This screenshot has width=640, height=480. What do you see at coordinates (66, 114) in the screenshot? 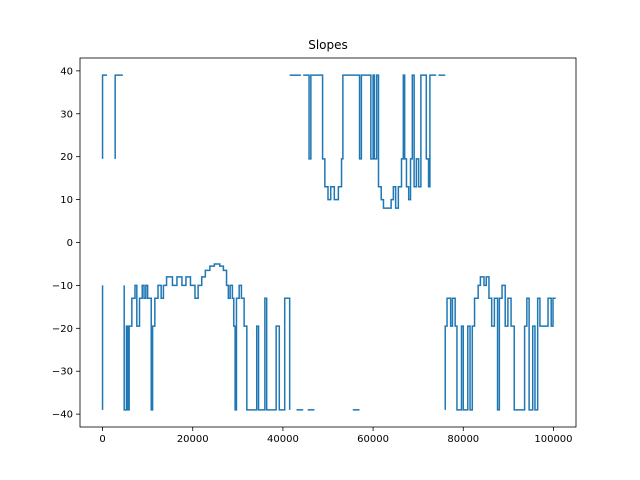
I see `y-tick-label: 30` at bounding box center [66, 114].